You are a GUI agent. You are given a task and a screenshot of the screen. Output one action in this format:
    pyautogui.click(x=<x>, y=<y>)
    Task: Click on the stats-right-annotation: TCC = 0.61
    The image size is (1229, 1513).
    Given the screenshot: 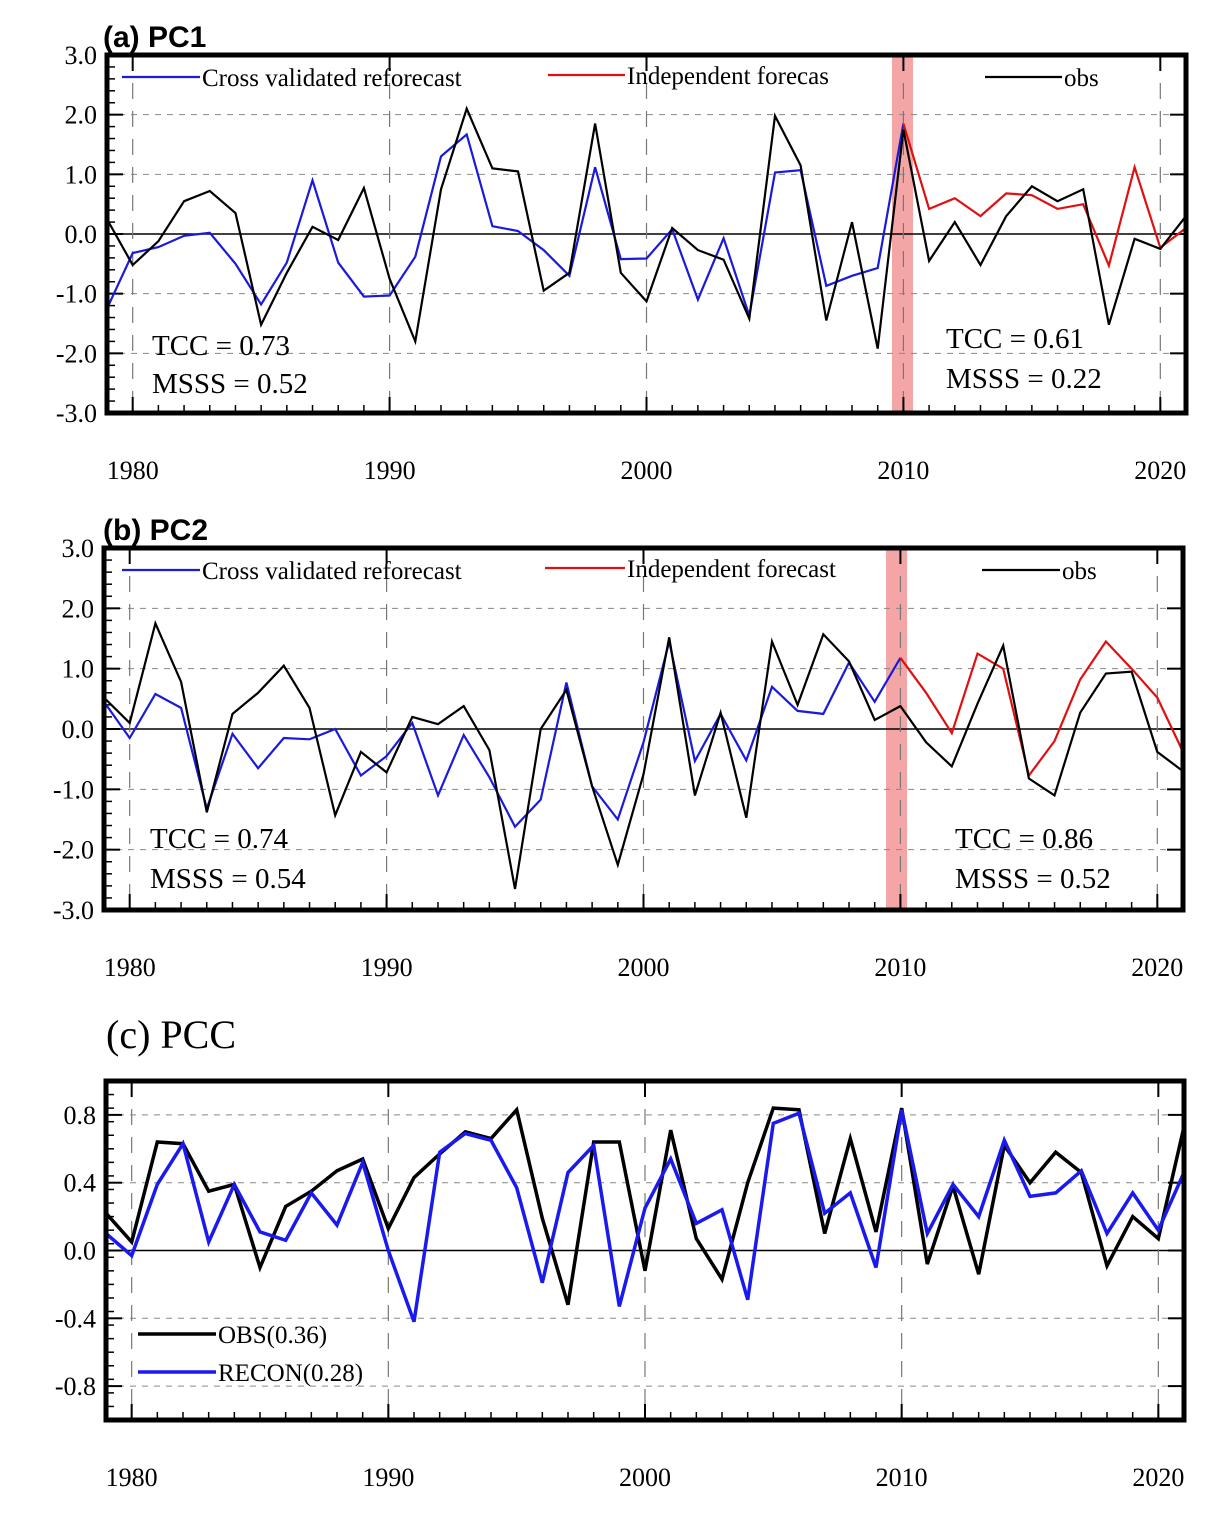 What is the action you would take?
    pyautogui.click(x=1015, y=339)
    